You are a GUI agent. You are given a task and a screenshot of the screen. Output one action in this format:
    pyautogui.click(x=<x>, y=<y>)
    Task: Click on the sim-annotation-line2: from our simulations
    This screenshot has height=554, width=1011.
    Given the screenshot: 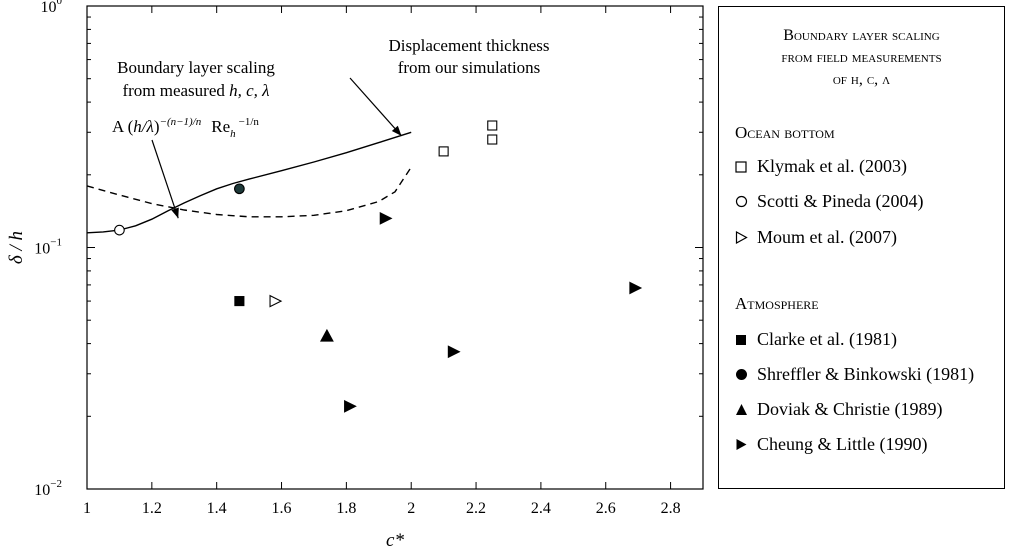 What is the action you would take?
    pyautogui.click(x=469, y=67)
    